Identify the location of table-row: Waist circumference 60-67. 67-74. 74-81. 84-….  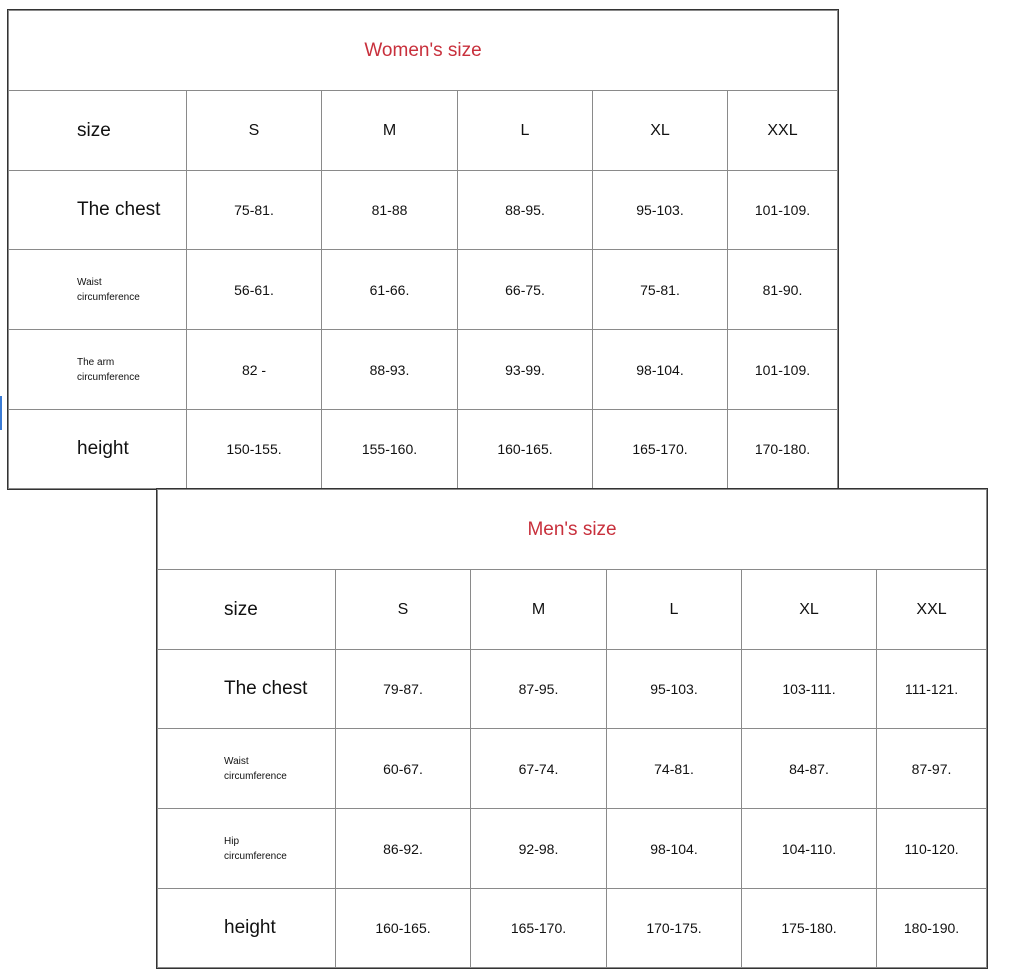
(572, 768).